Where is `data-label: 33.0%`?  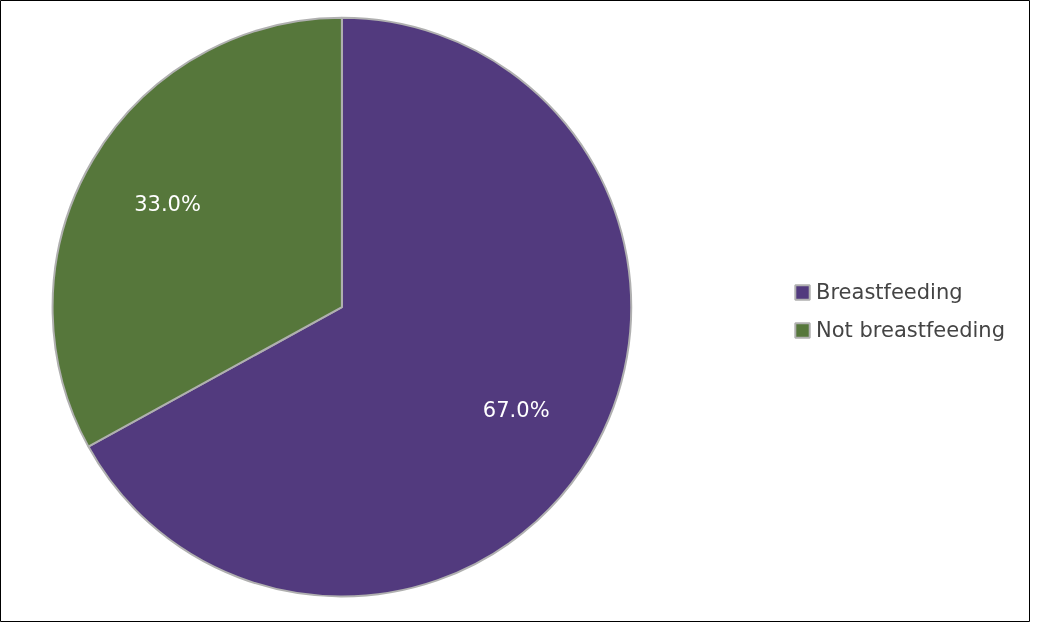 data-label: 33.0% is located at coordinates (167, 204).